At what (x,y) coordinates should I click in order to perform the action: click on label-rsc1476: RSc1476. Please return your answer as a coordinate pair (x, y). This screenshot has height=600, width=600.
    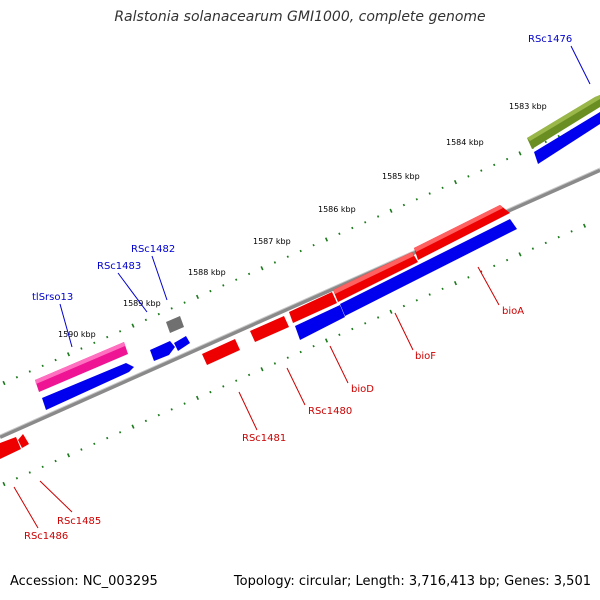
    Looking at the image, I should click on (550, 39).